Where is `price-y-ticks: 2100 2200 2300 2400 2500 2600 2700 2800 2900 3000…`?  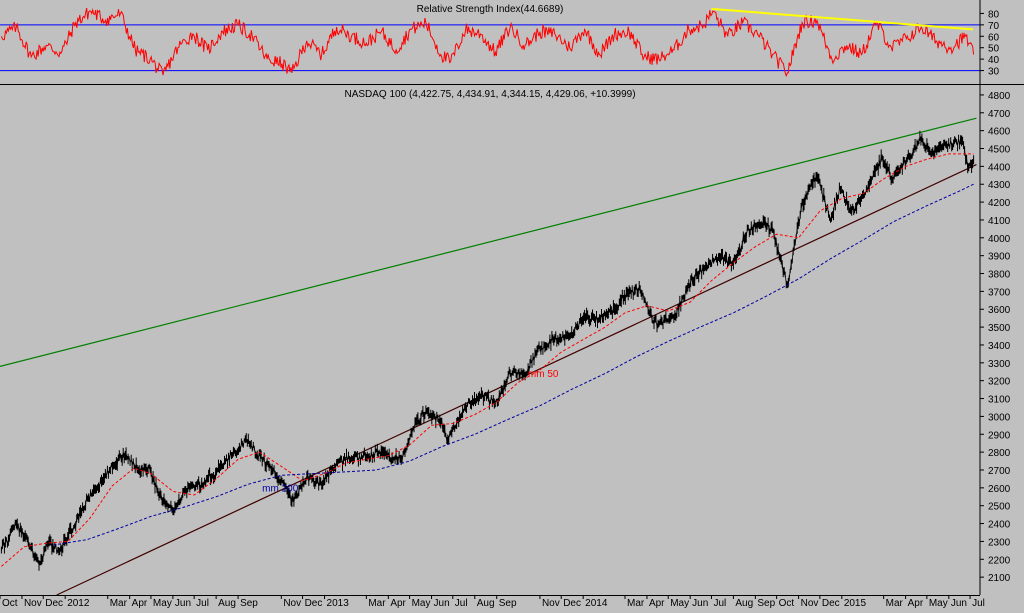
price-y-ticks: 2100 2200 2300 2400 2500 2600 2700 2800 2900 3000… is located at coordinates (995, 337).